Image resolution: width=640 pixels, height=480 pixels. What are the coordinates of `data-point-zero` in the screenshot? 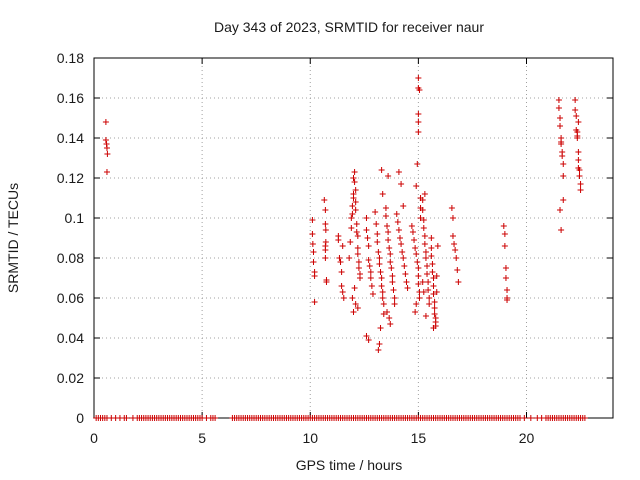 It's located at (530, 418).